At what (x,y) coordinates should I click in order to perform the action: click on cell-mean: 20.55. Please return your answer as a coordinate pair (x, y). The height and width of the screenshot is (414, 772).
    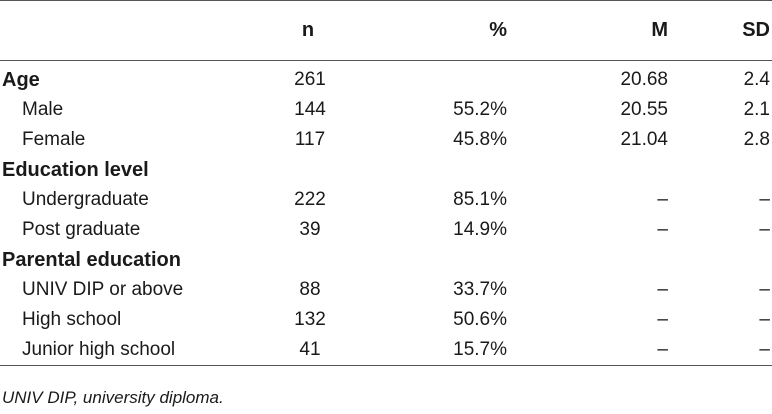
    Looking at the image, I should click on (644, 109).